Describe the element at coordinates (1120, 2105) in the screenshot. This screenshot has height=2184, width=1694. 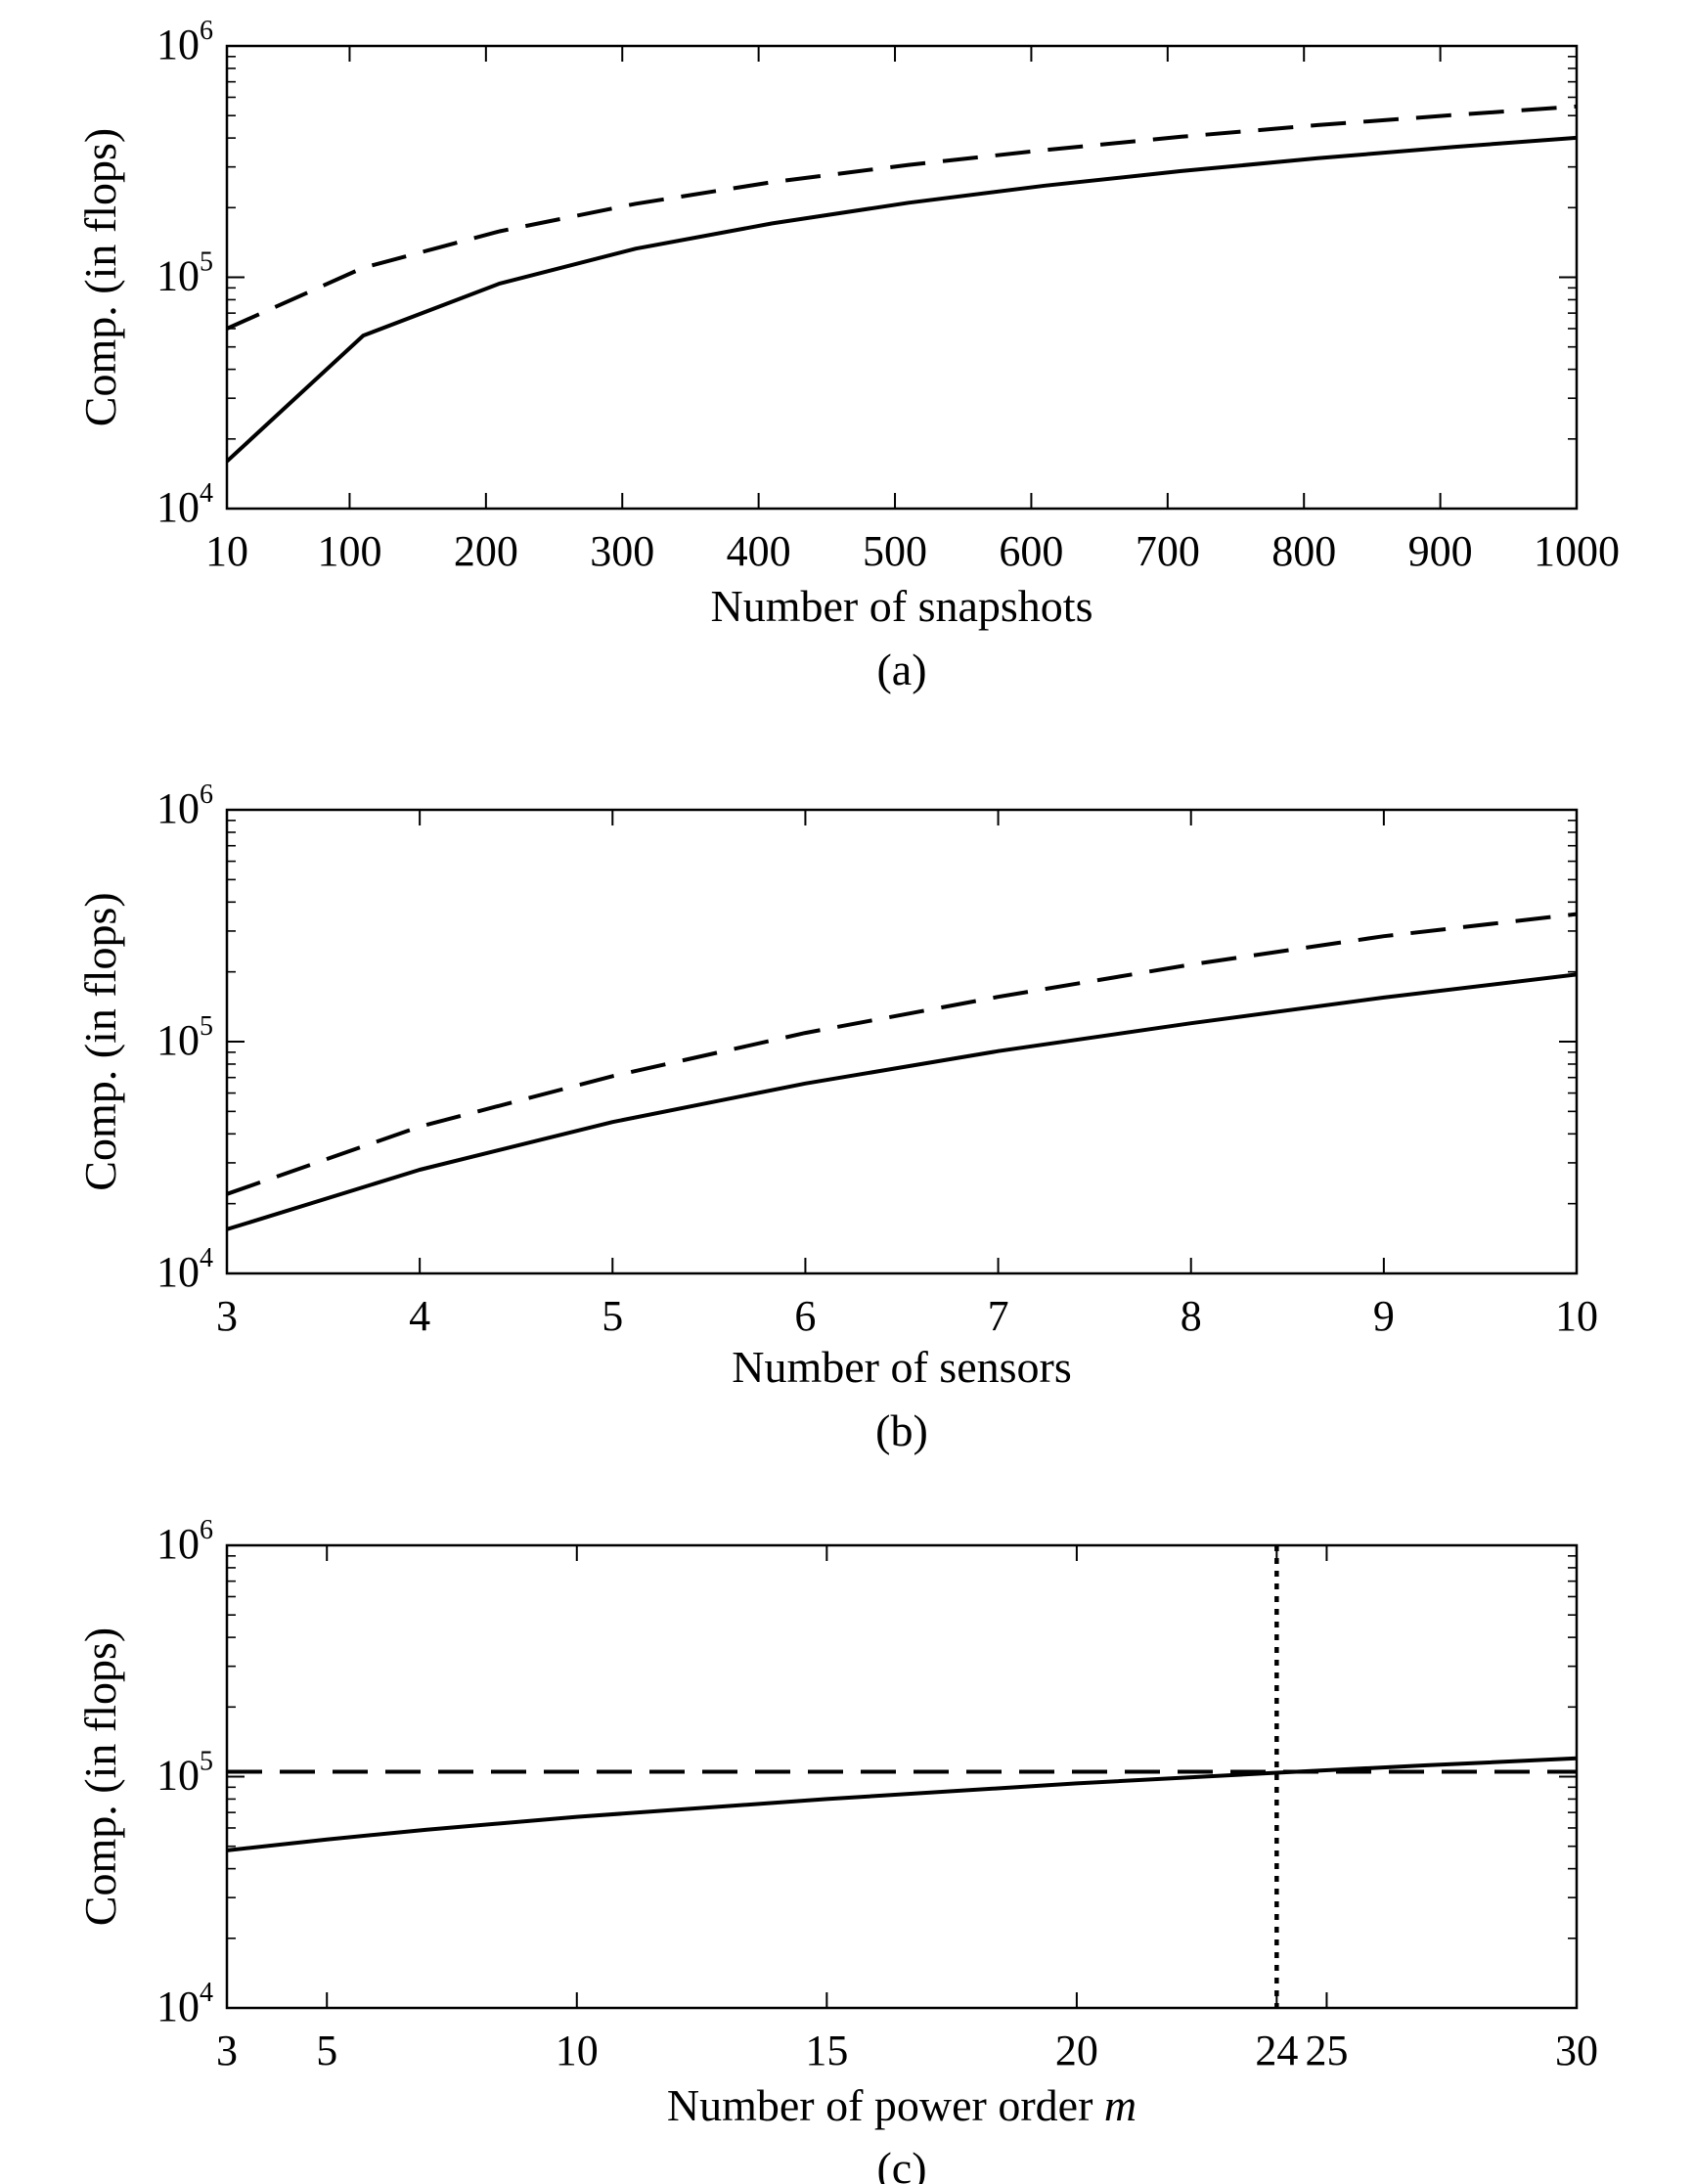
I see `x-axis-label-variable: m` at that location.